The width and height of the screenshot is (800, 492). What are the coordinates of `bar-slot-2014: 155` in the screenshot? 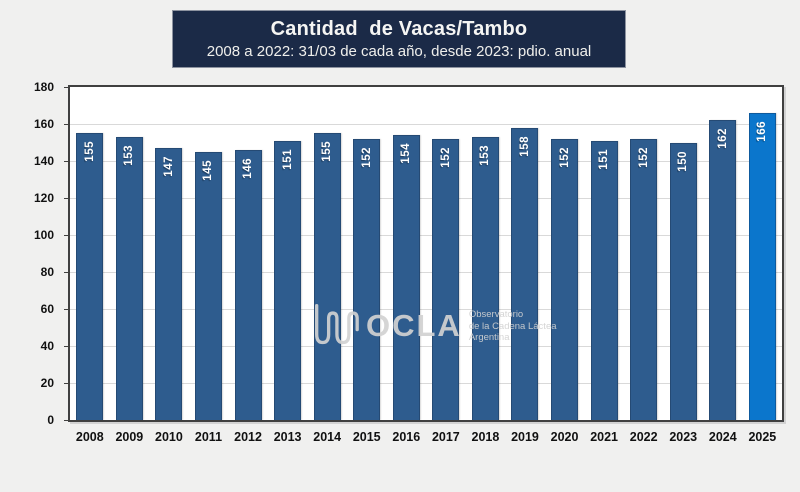 It's located at (327, 253).